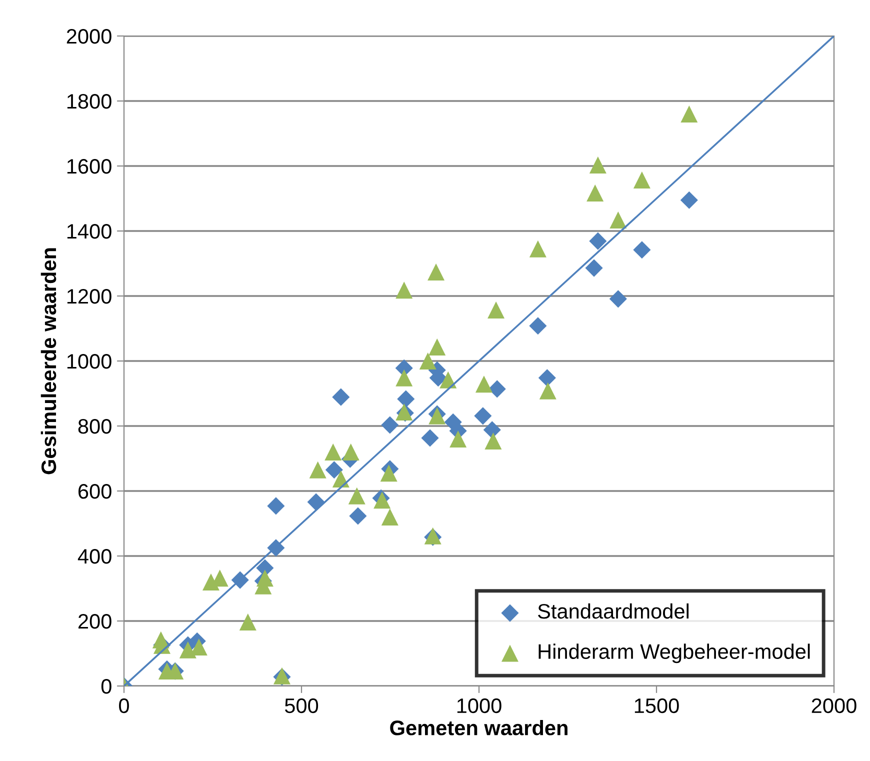 The width and height of the screenshot is (870, 761). What do you see at coordinates (89, 36) in the screenshot?
I see `y-tick-label: 2000` at bounding box center [89, 36].